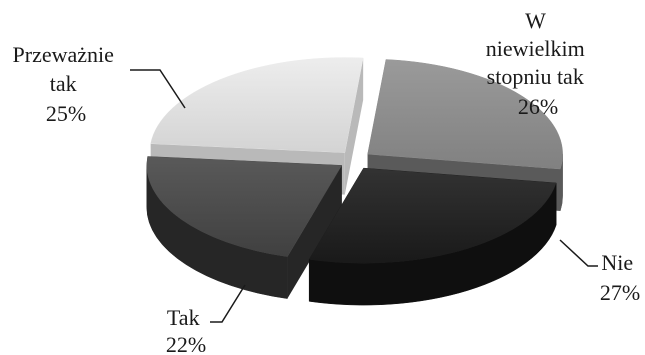 The height and width of the screenshot is (355, 645). What do you see at coordinates (158, 89) in the screenshot?
I see `leader-line-przewaznie-tak` at bounding box center [158, 89].